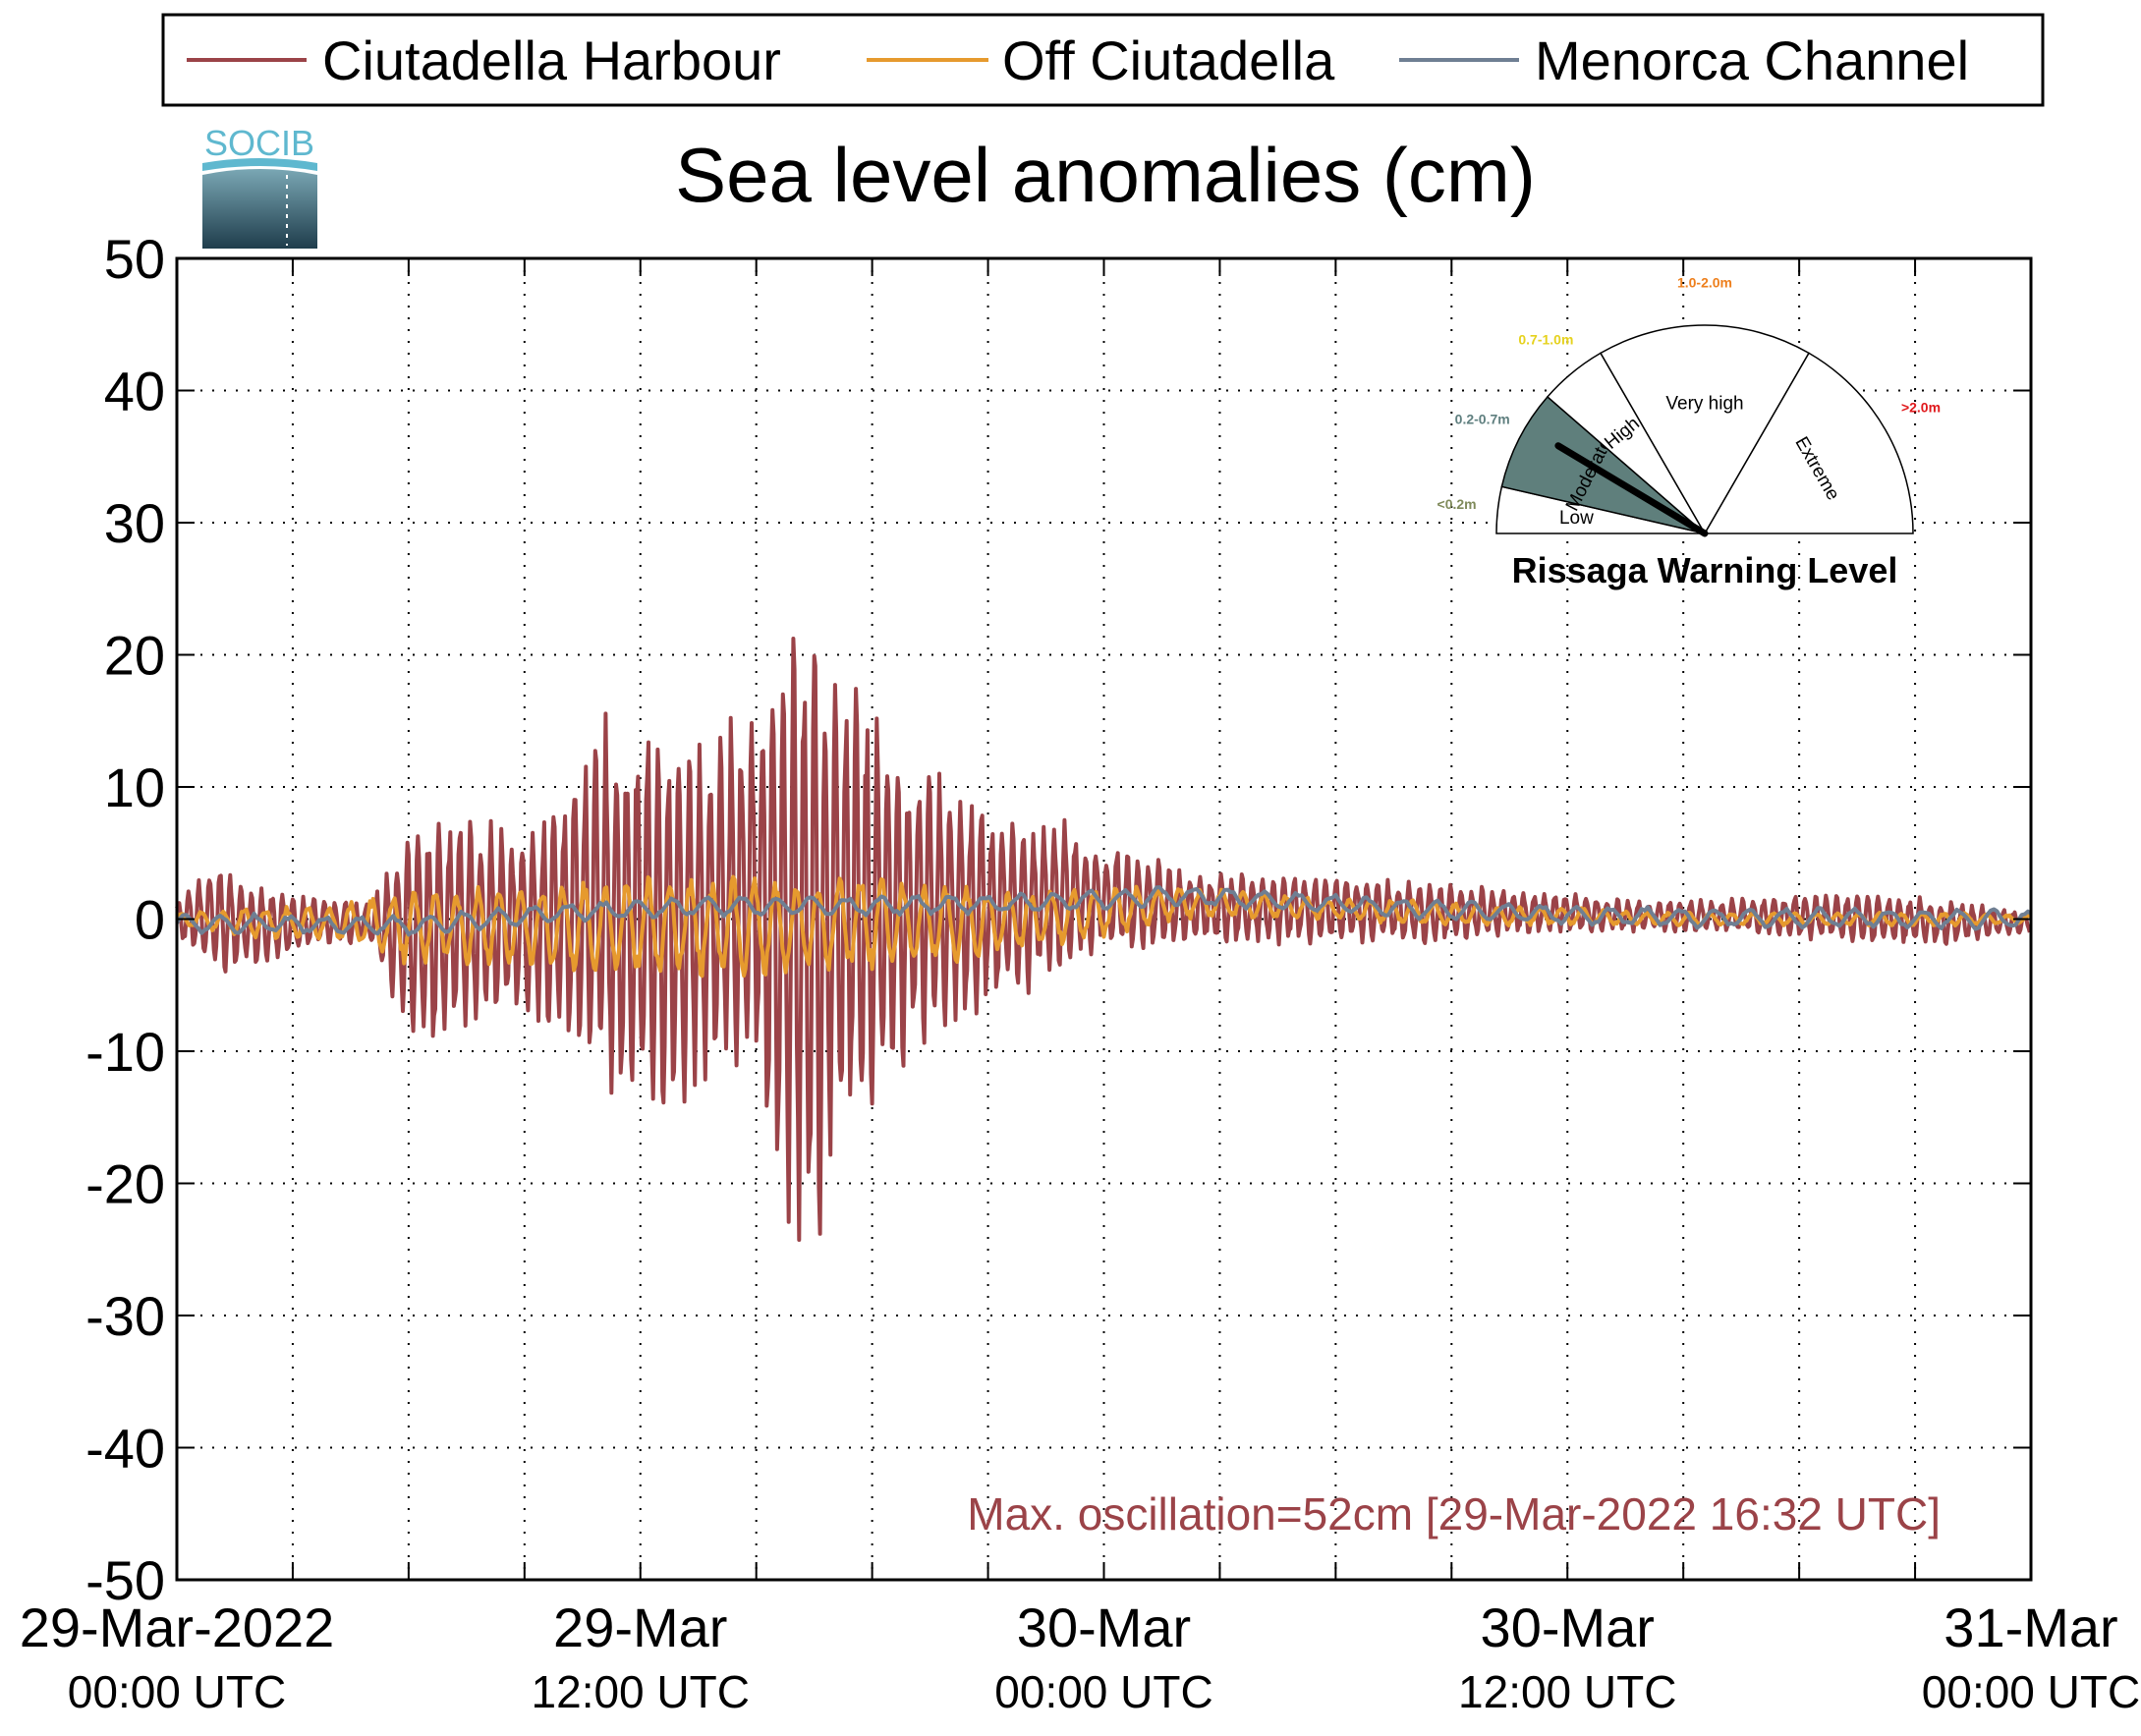  I want to click on y-tick-label: -10, so click(125, 1052).